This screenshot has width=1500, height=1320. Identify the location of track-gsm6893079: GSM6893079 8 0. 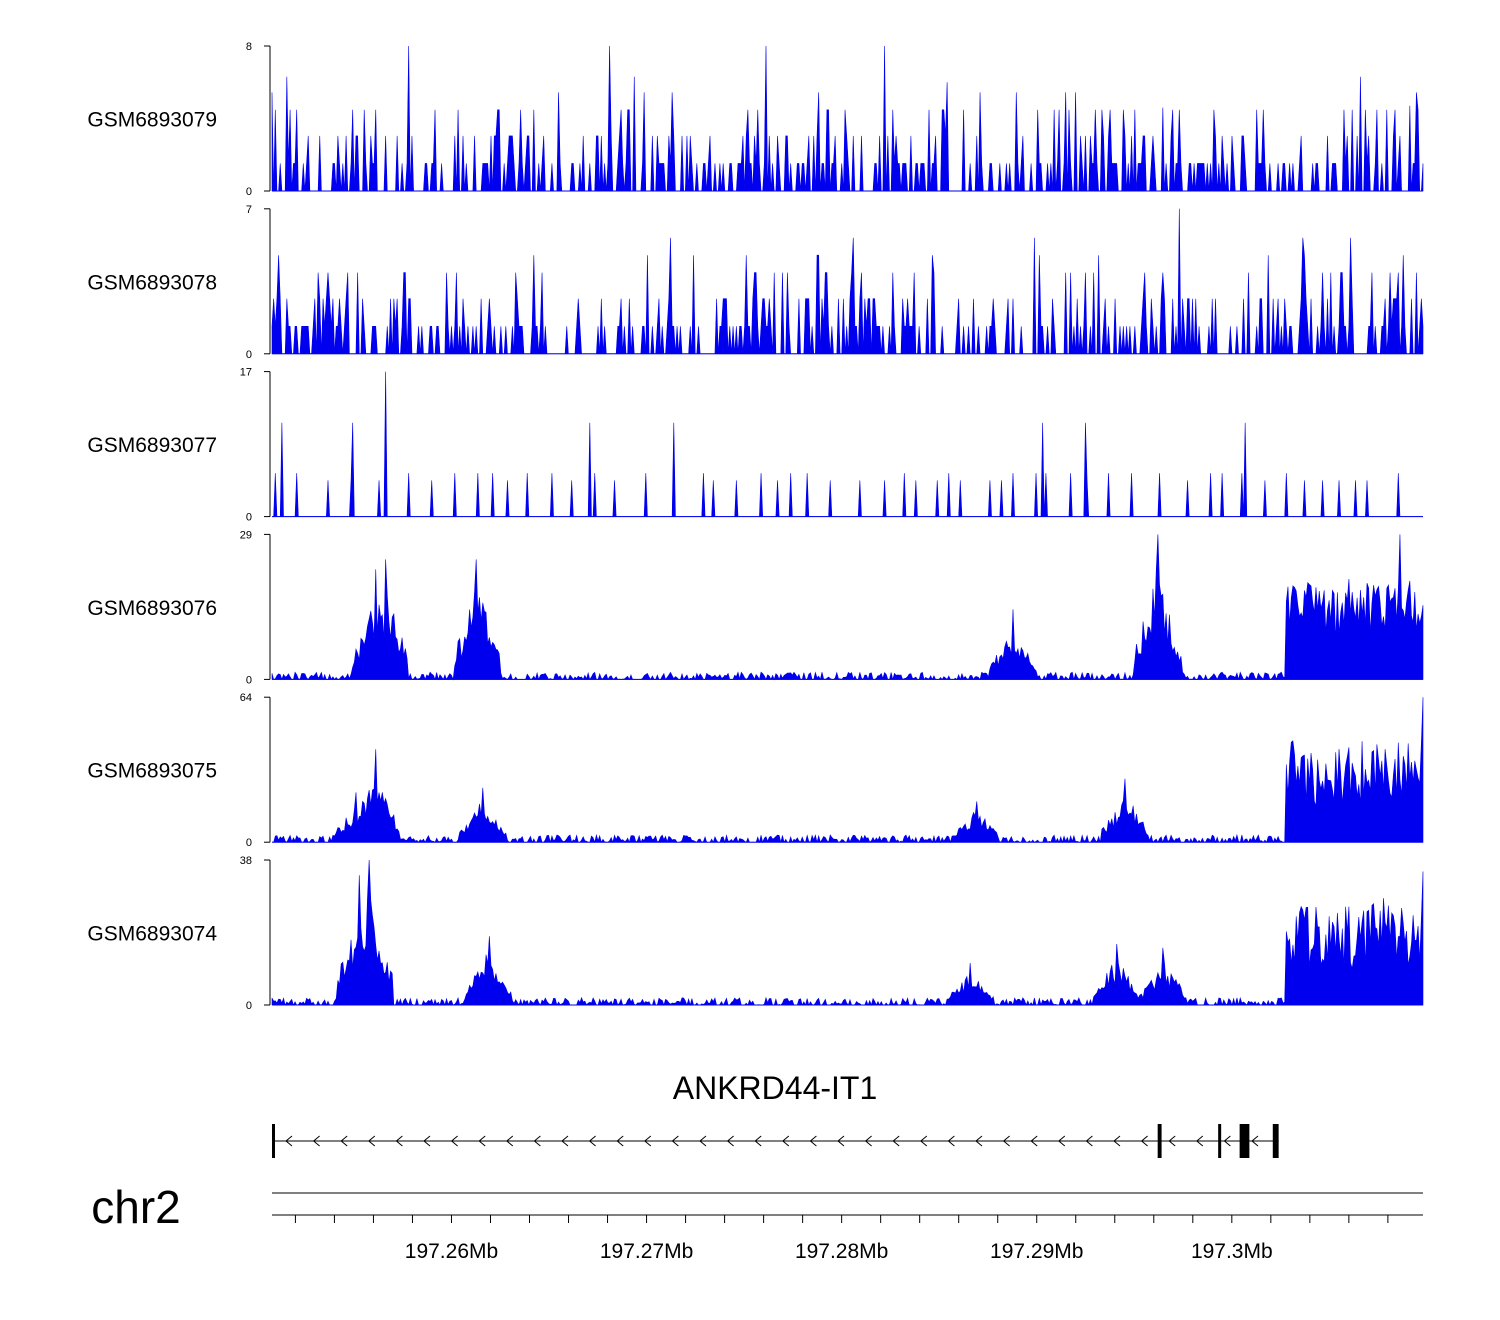
(755, 119).